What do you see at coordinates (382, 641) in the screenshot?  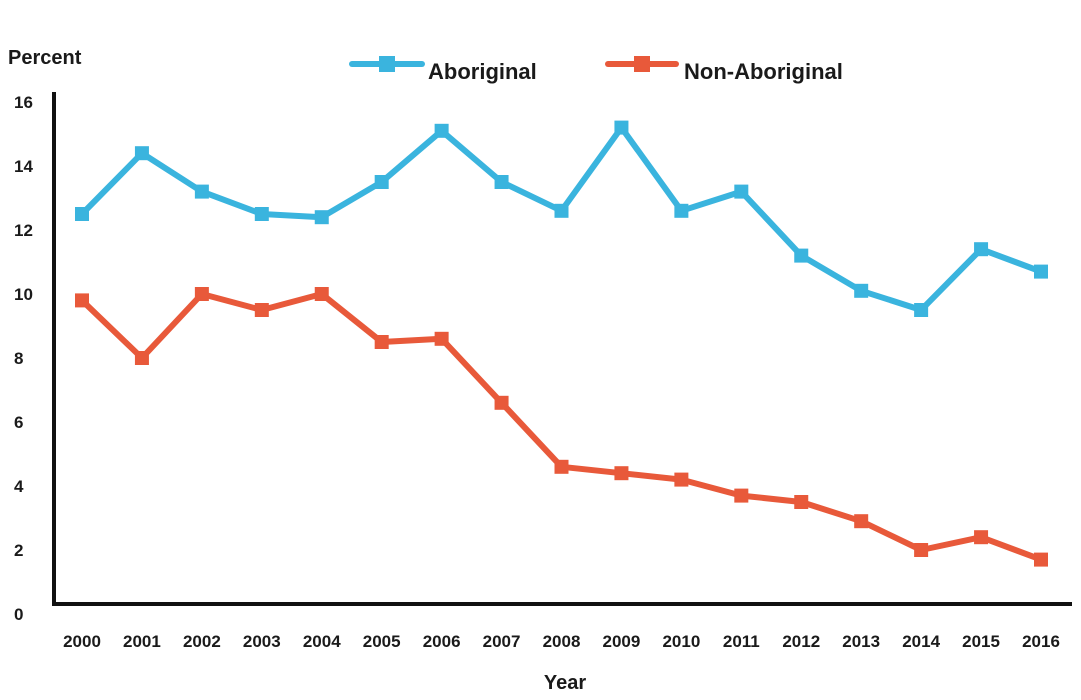 I see `x-tick-label: 2005` at bounding box center [382, 641].